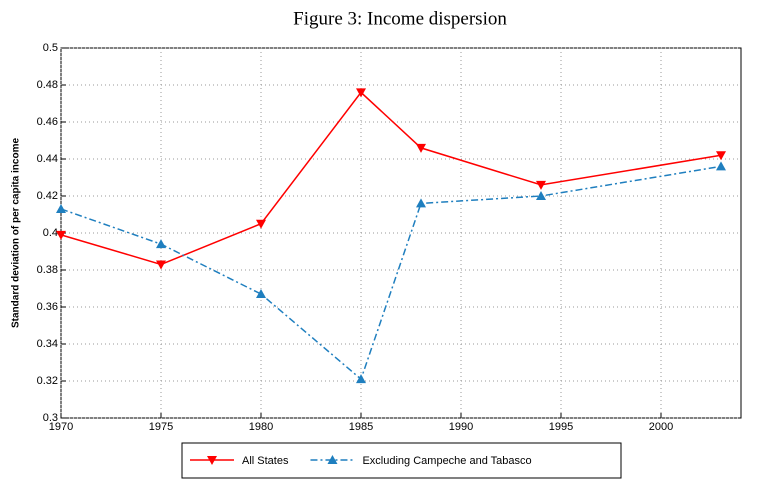  Describe the element at coordinates (47, 159) in the screenshot. I see `y-tick-label: 0.44` at that location.